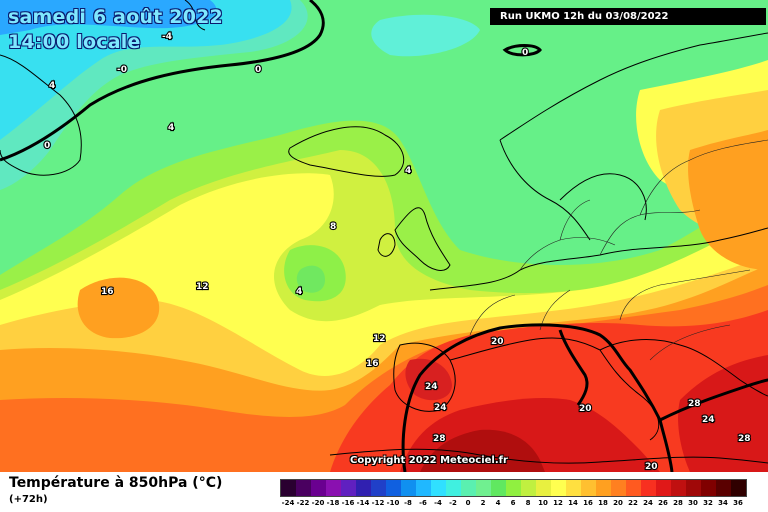  Describe the element at coordinates (693, 503) in the screenshot. I see `color-scale-tick: 30` at that location.